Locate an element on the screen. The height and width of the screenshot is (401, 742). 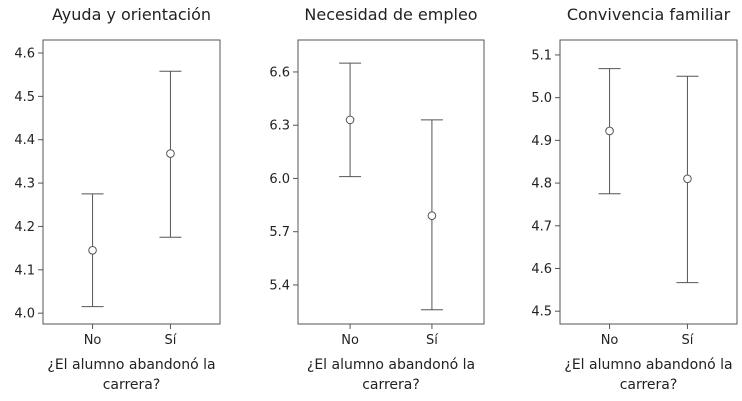
y-tick-label: 5.7 is located at coordinates (279, 232).